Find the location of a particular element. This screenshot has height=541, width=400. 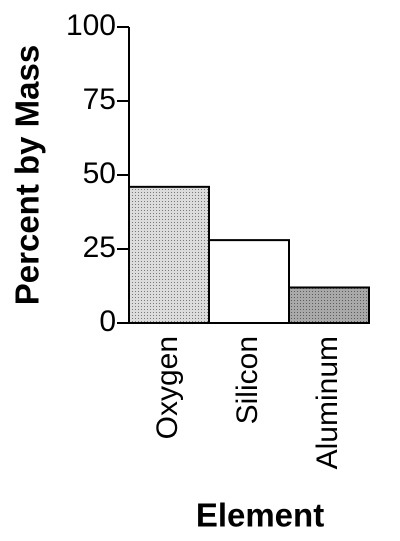

y-tick-label: 0 is located at coordinates (107, 321).